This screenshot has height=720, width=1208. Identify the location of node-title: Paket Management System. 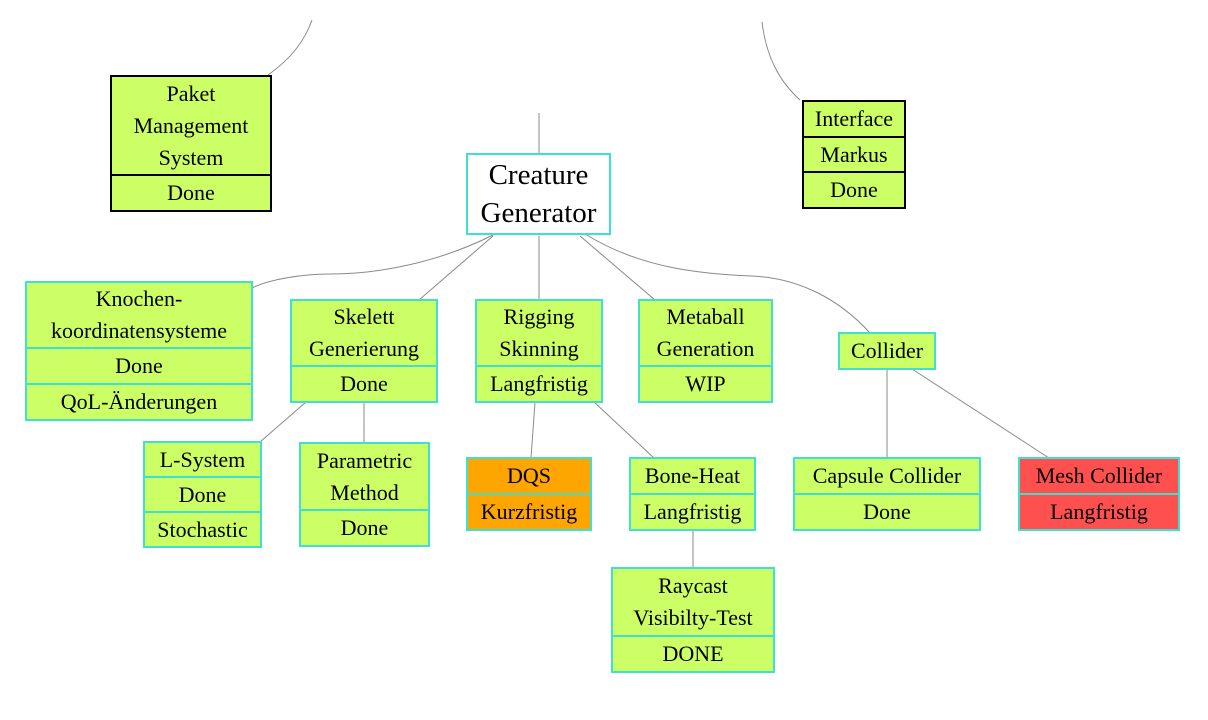
(191, 125).